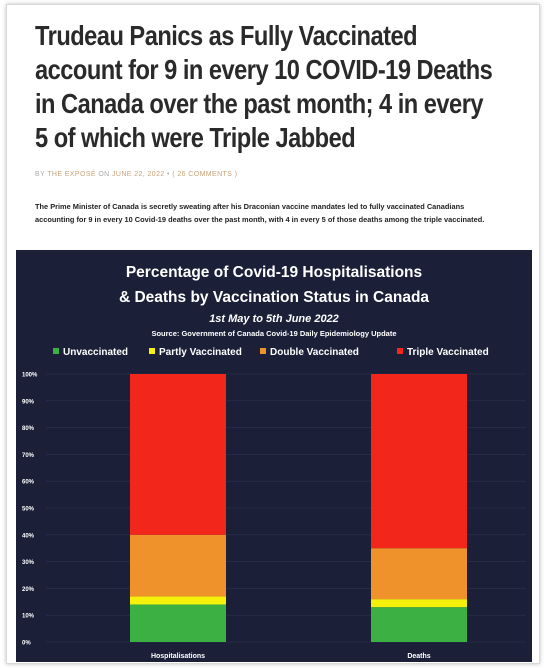 This screenshot has width=546, height=668. Describe the element at coordinates (195, 137) in the screenshot. I see `headline-line: 5 of which were Triple Jabbed` at that location.